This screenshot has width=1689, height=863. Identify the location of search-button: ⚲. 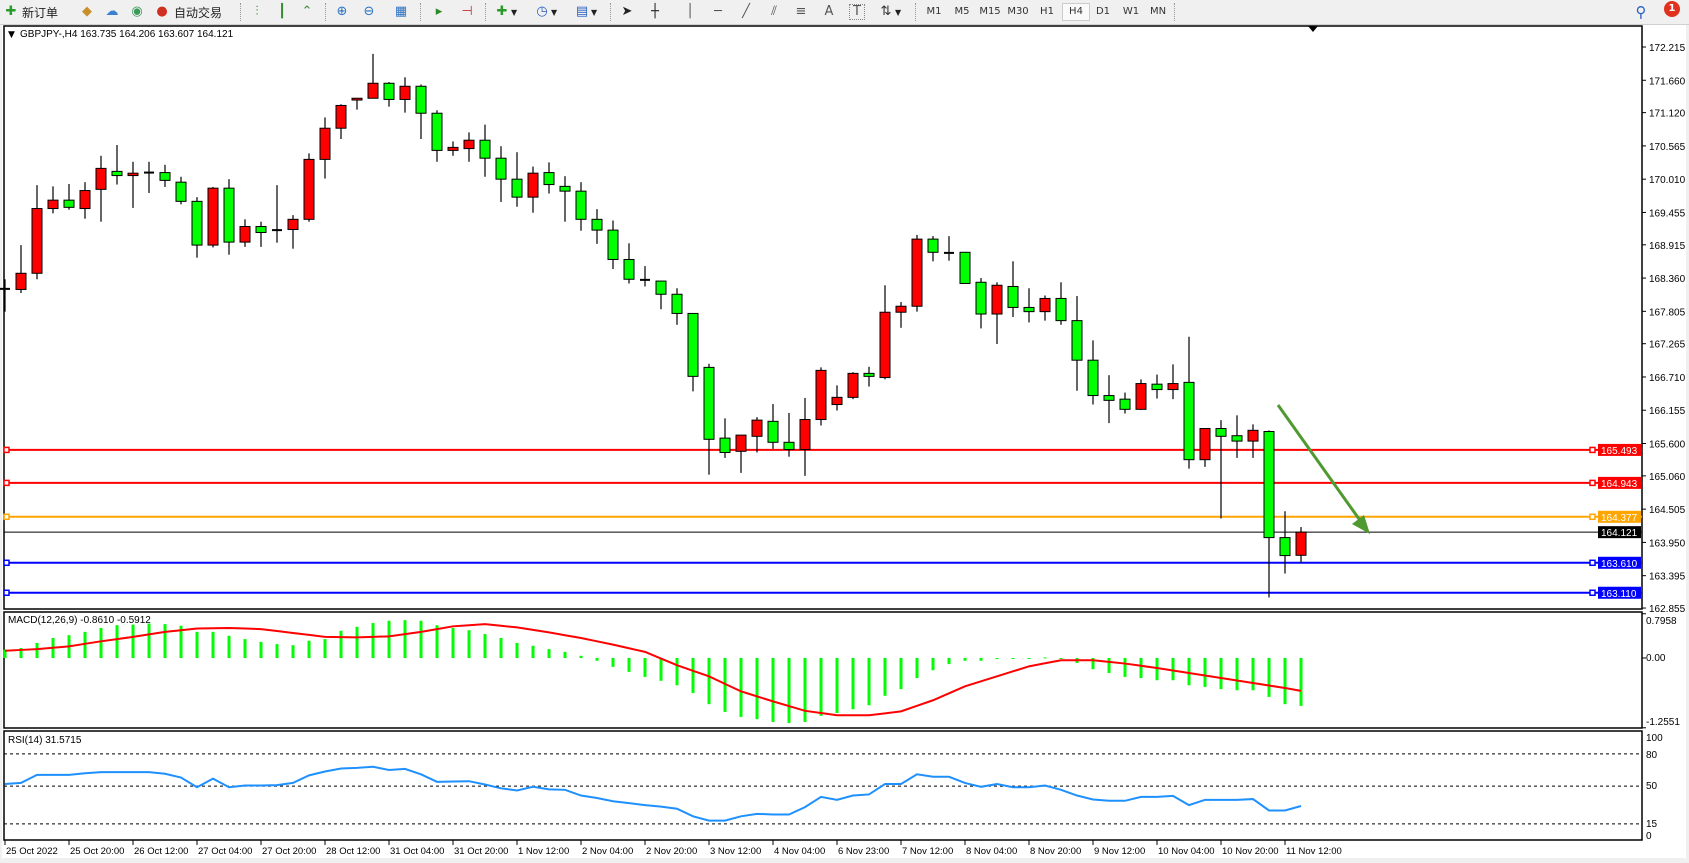
(1641, 12).